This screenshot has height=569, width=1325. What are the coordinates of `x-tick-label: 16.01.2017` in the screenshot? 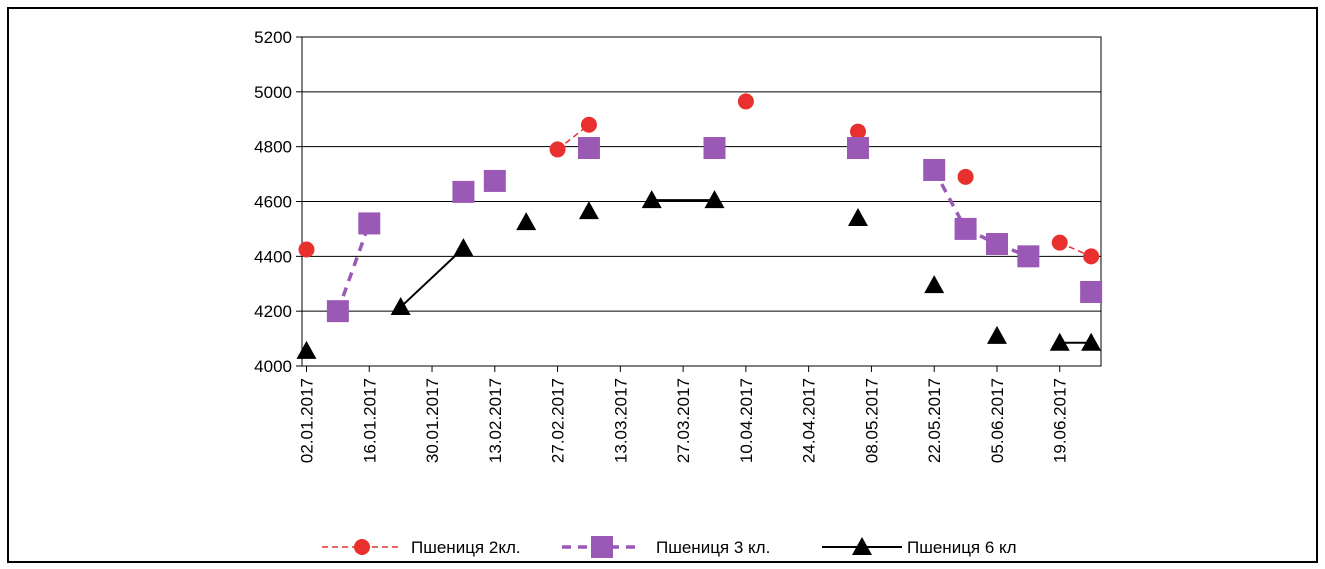 It's located at (369, 420).